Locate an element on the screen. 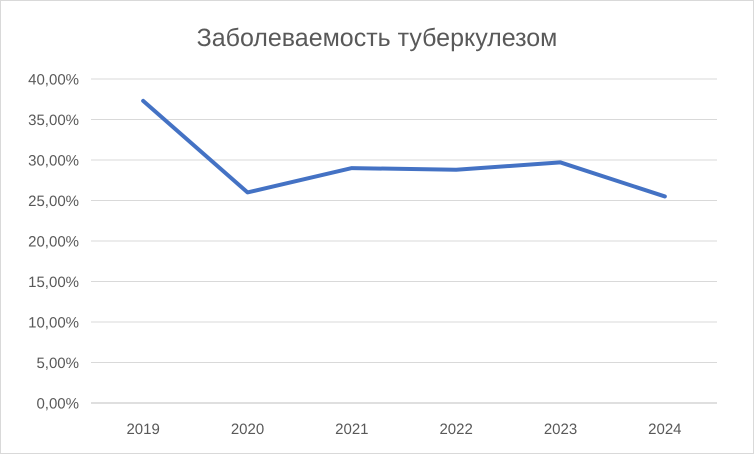  y-tick-label: 5,00% is located at coordinates (57, 363).